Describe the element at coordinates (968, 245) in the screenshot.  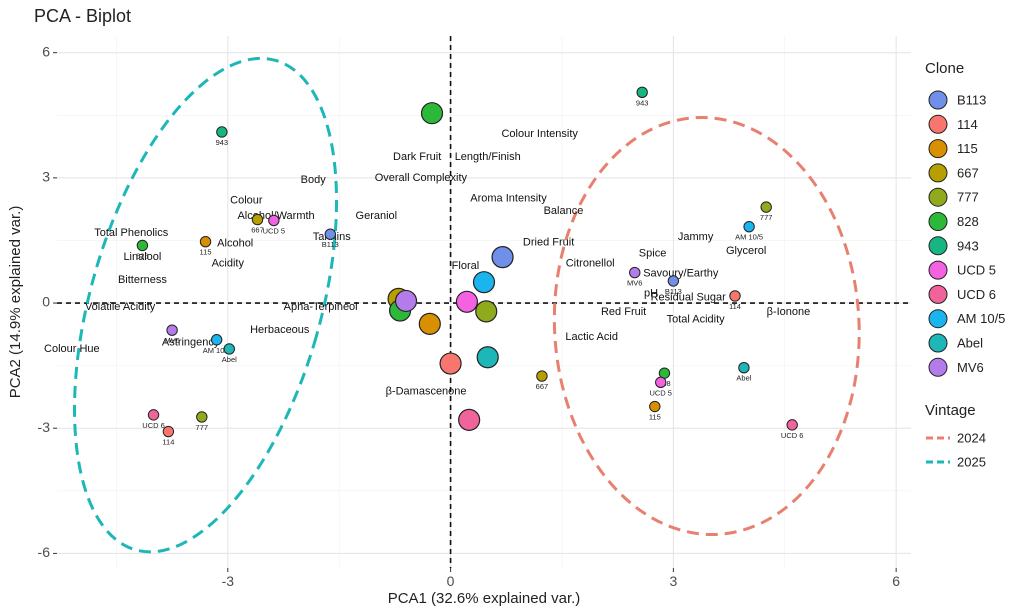
I see `legend-clone-label: 943` at that location.